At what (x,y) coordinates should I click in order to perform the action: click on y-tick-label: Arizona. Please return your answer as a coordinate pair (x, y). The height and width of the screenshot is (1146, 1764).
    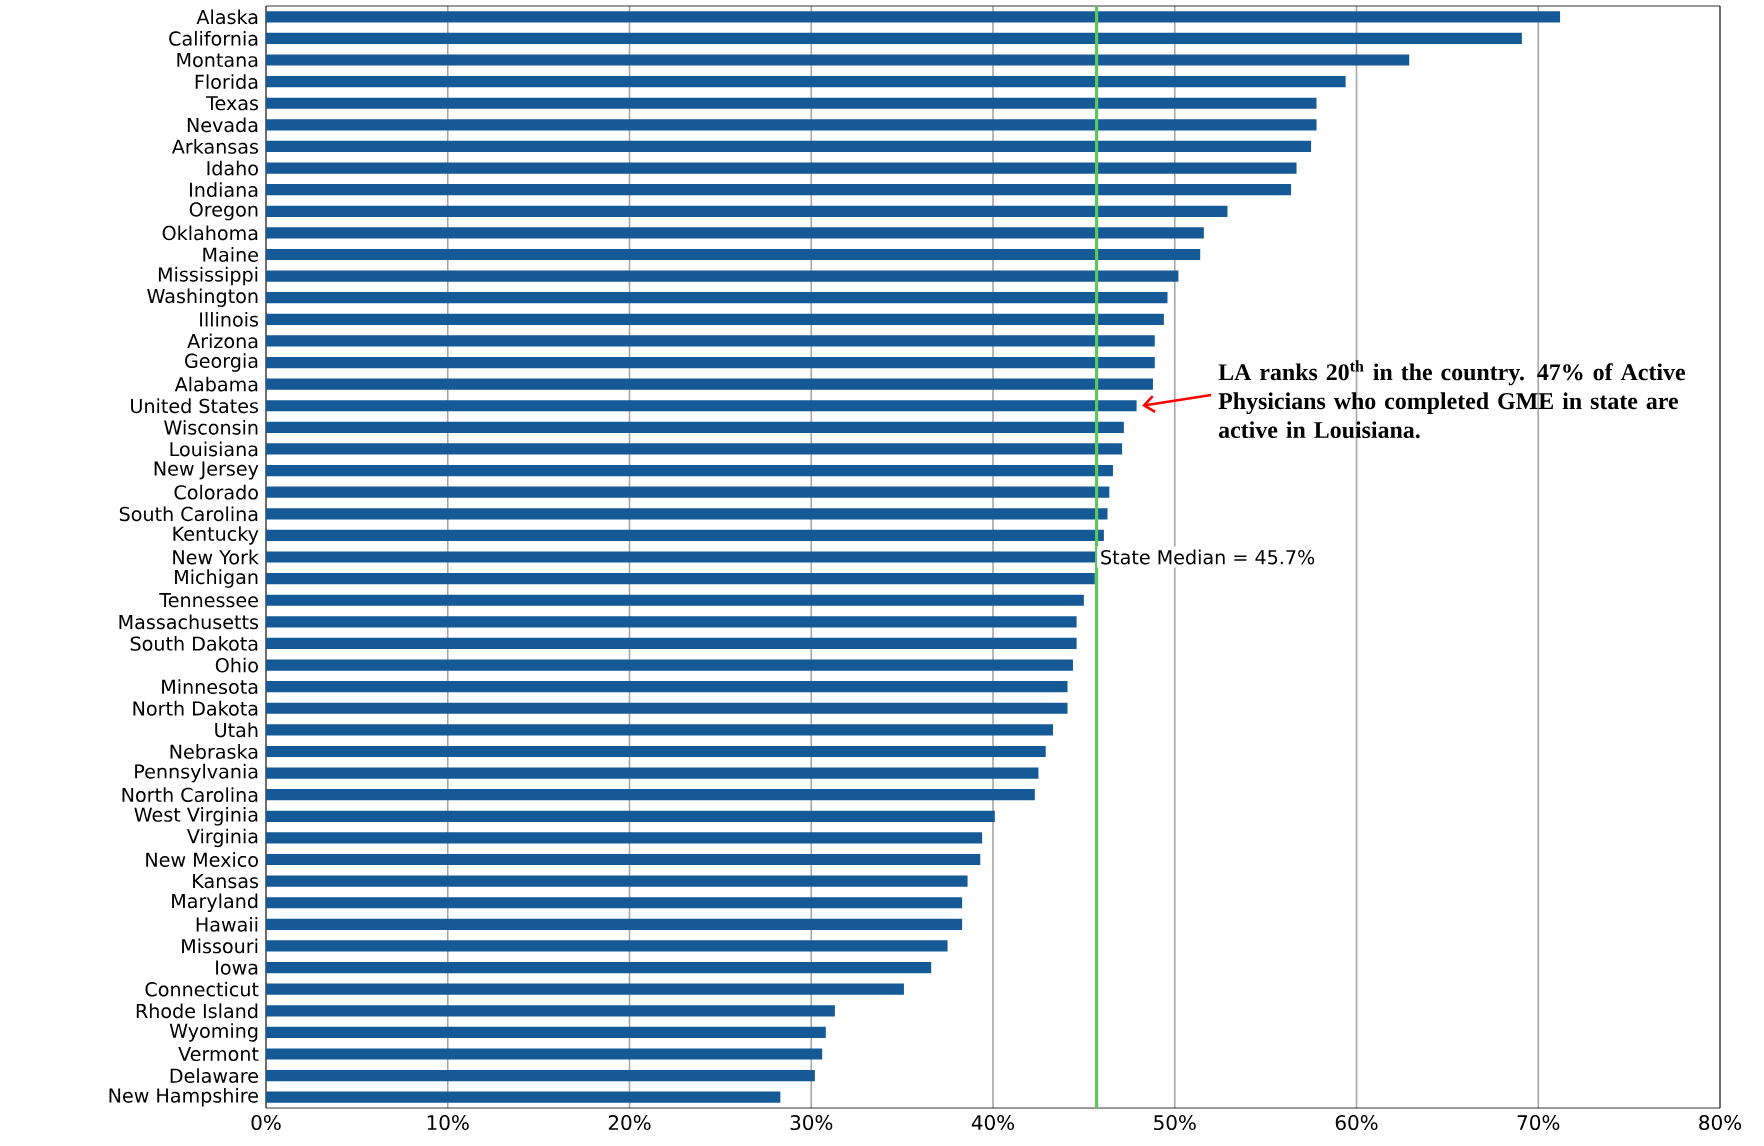
    Looking at the image, I should click on (222, 341).